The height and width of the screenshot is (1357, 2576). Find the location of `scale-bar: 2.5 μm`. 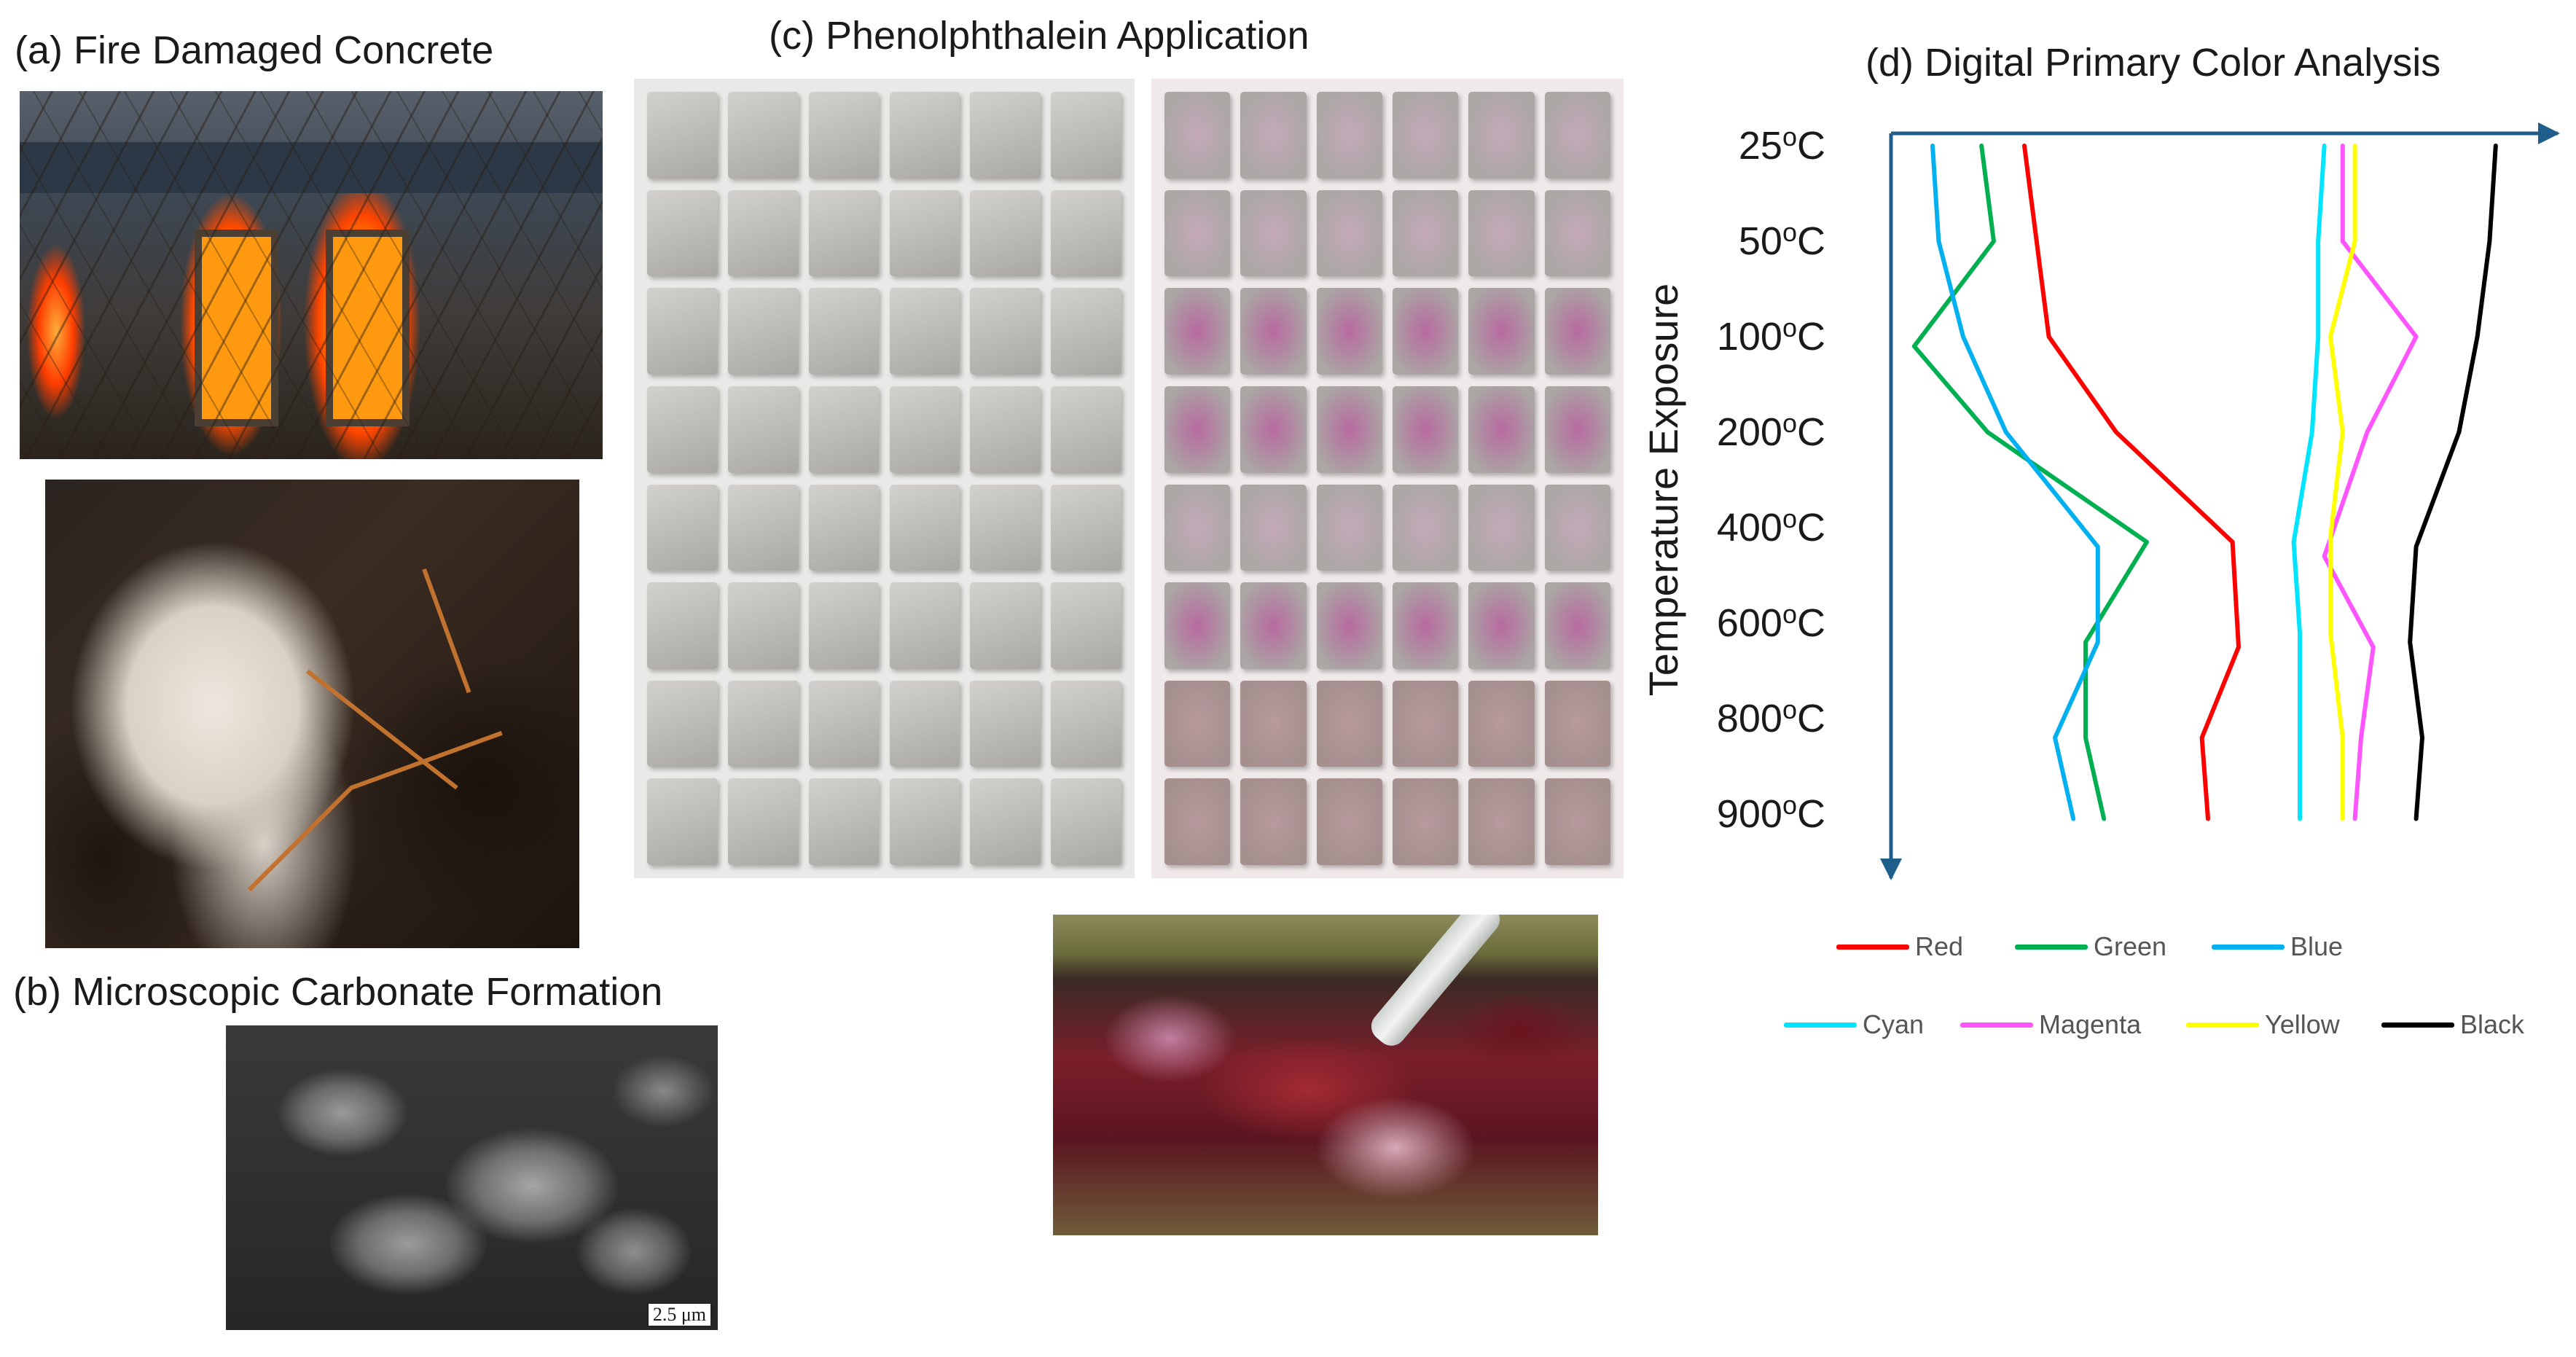

scale-bar: 2.5 μm is located at coordinates (679, 1314).